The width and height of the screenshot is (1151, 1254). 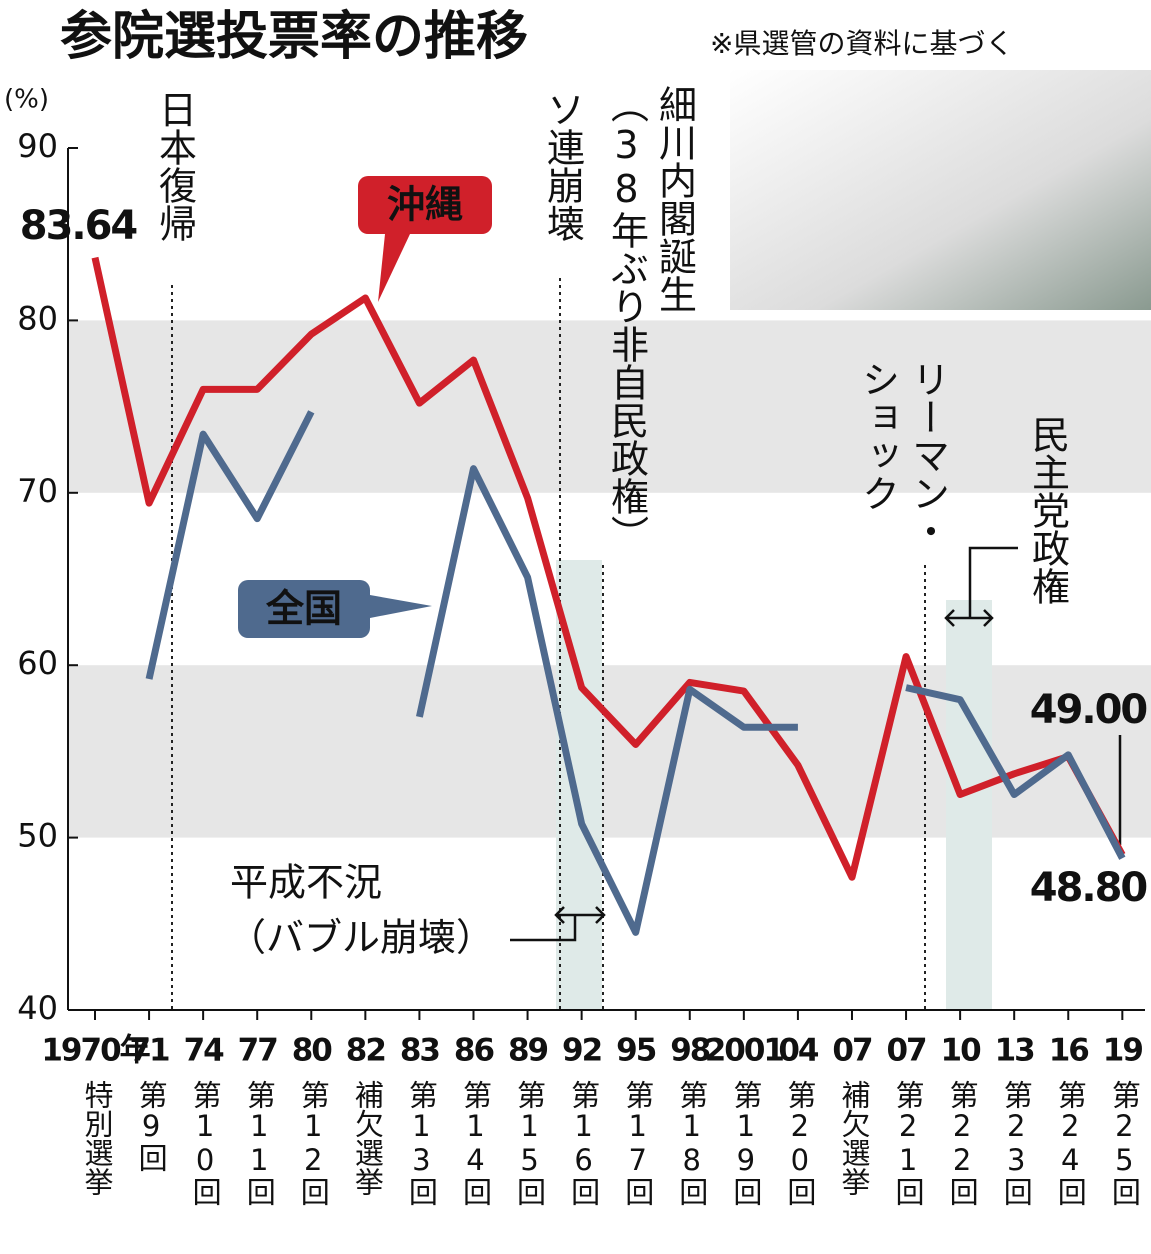 I want to click on x-sublabel: 第19回, so click(x=746, y=1143).